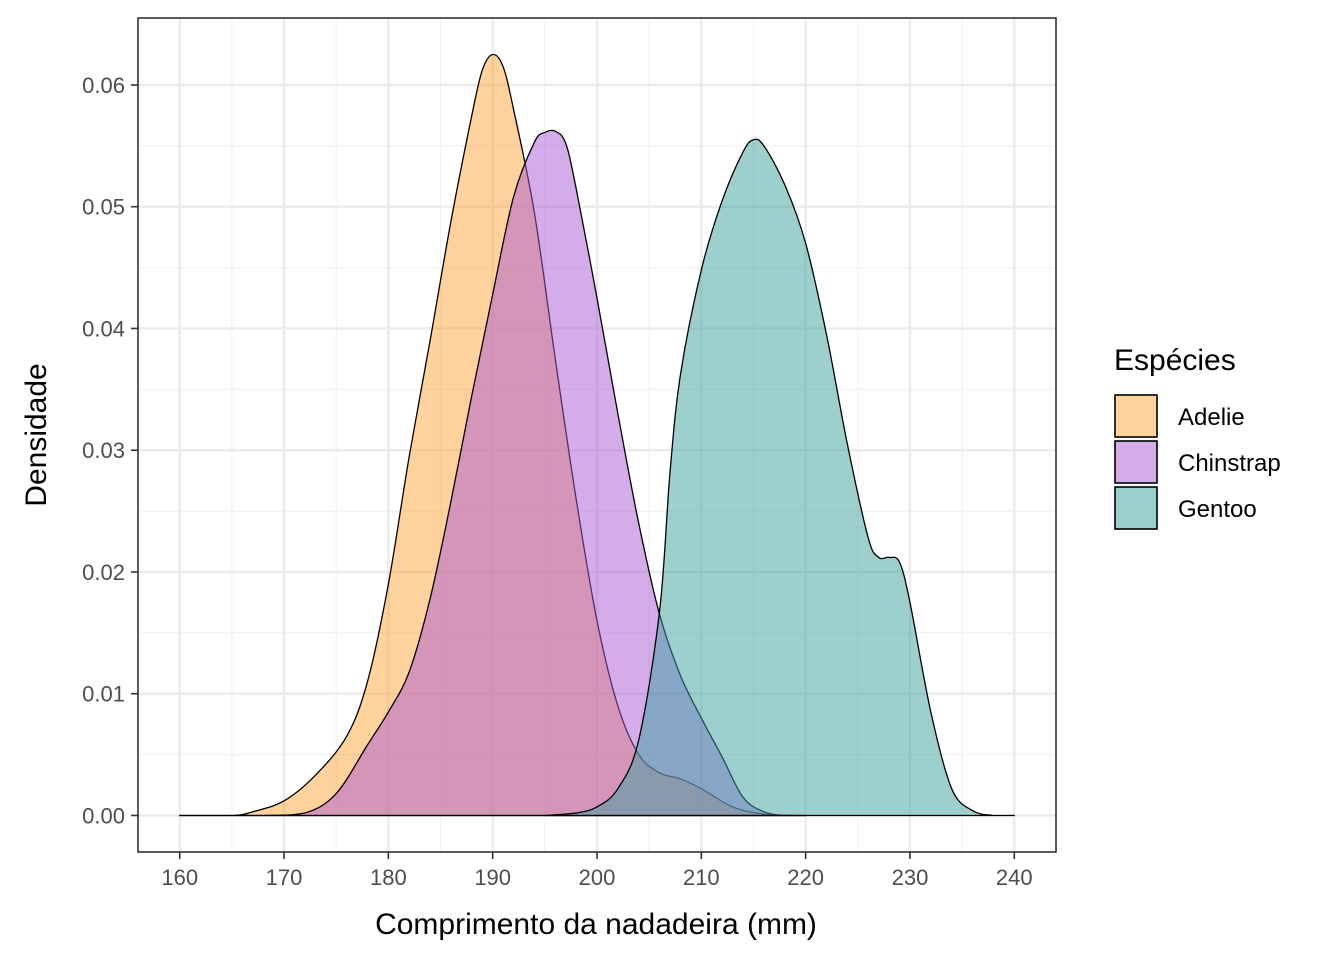 Image resolution: width=1344 pixels, height=960 pixels. I want to click on legend-swatch-gentoo, so click(1136, 508).